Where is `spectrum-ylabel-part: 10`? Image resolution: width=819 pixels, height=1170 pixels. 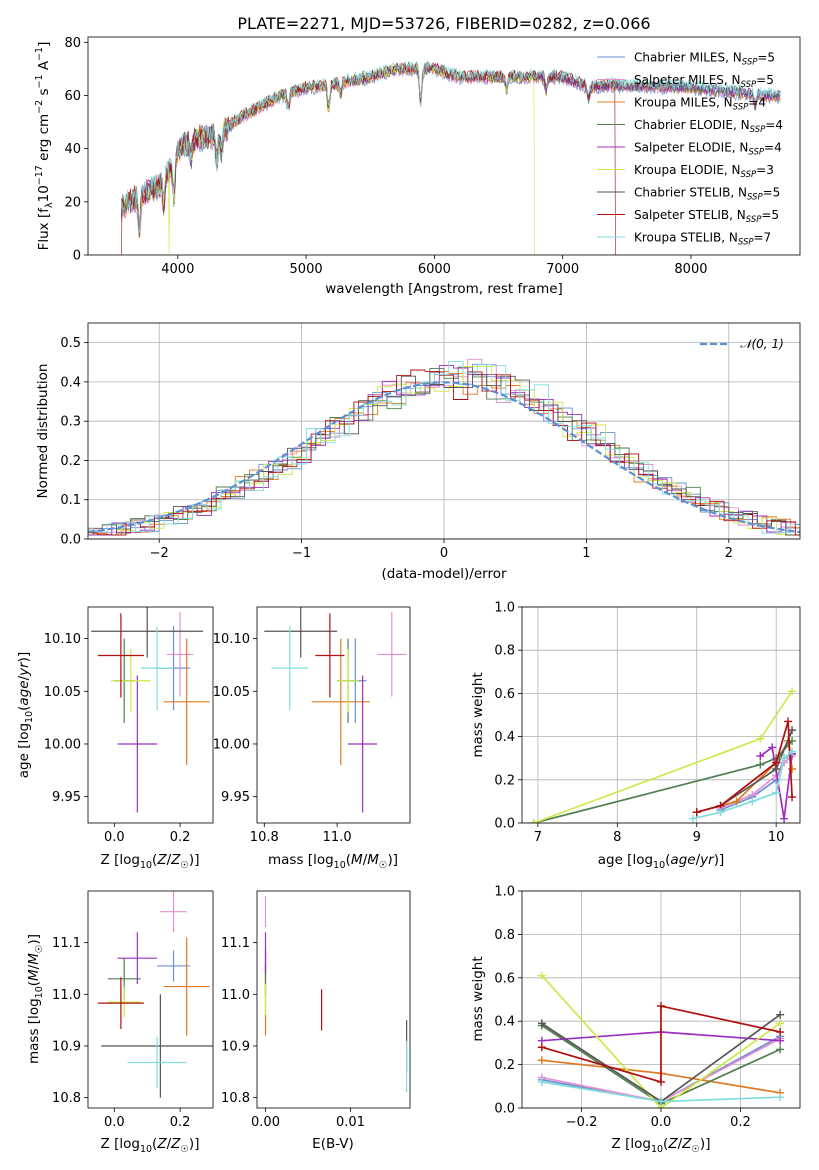 spectrum-ylabel-part: 10 is located at coordinates (44, 193).